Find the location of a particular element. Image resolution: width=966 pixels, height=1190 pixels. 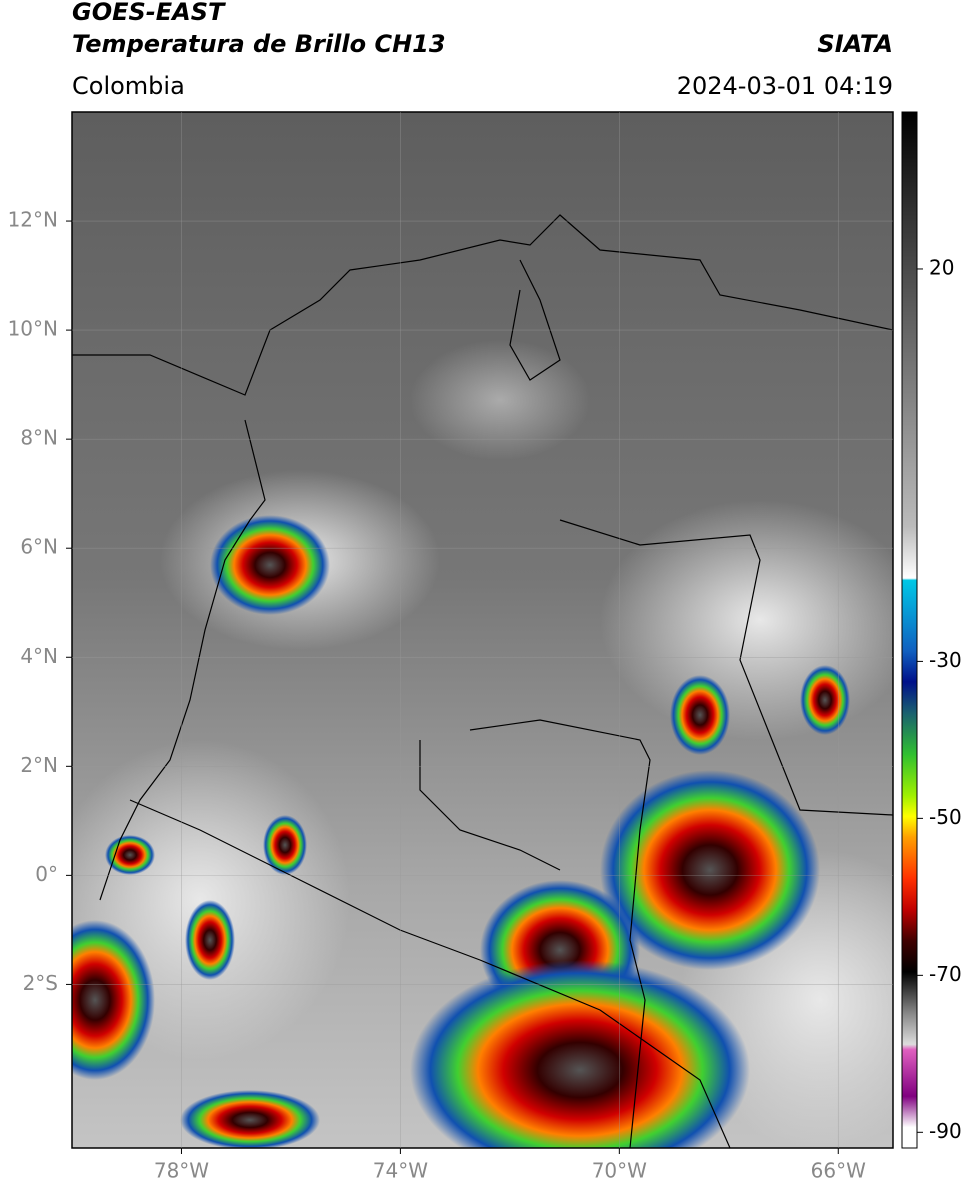

lat-label: 2°S is located at coordinates (40, 983).